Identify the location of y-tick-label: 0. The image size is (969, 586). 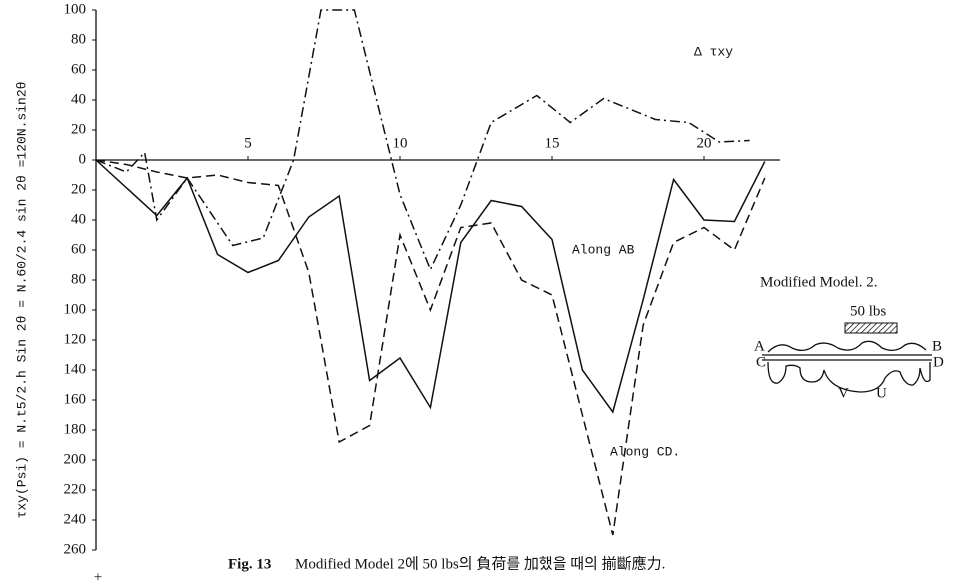
(83, 159).